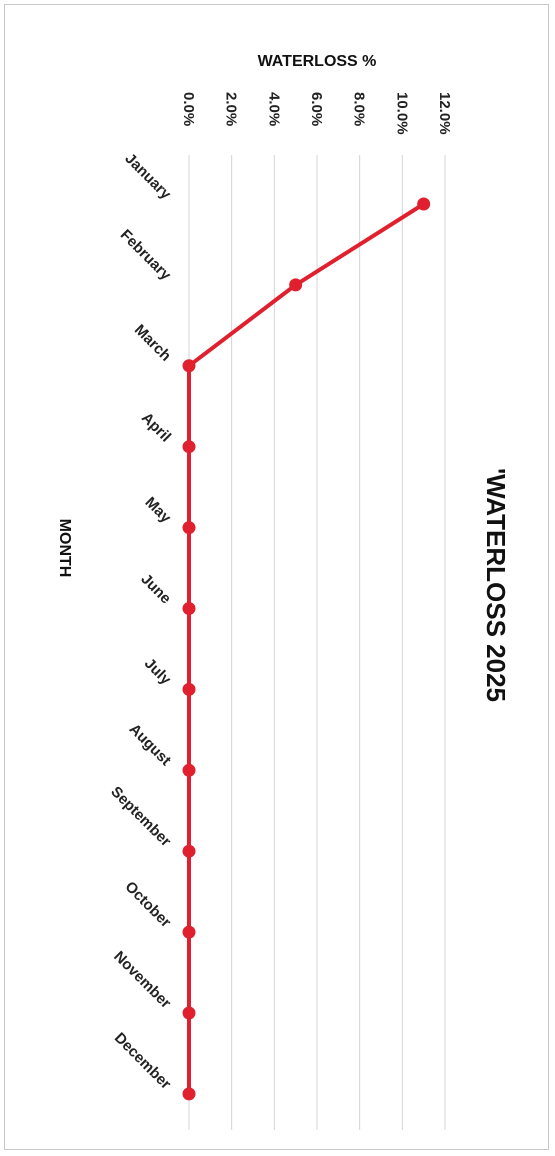 This screenshot has height=1156, width=555. Describe the element at coordinates (152, 342) in the screenshot. I see `month-label: March` at that location.